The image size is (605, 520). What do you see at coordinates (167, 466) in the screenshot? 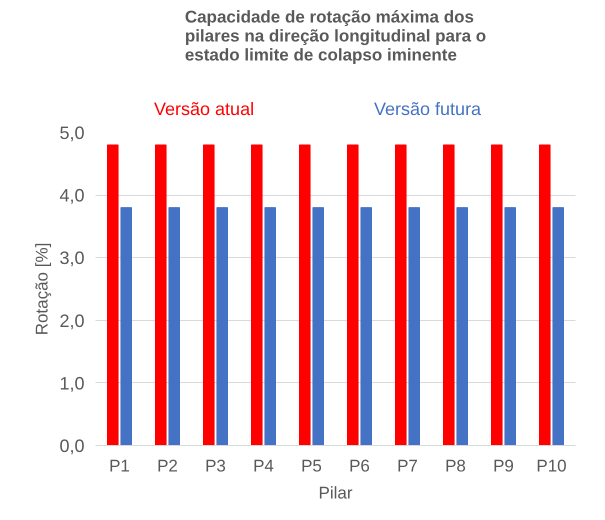
I see `x-tick-label: P2` at bounding box center [167, 466].